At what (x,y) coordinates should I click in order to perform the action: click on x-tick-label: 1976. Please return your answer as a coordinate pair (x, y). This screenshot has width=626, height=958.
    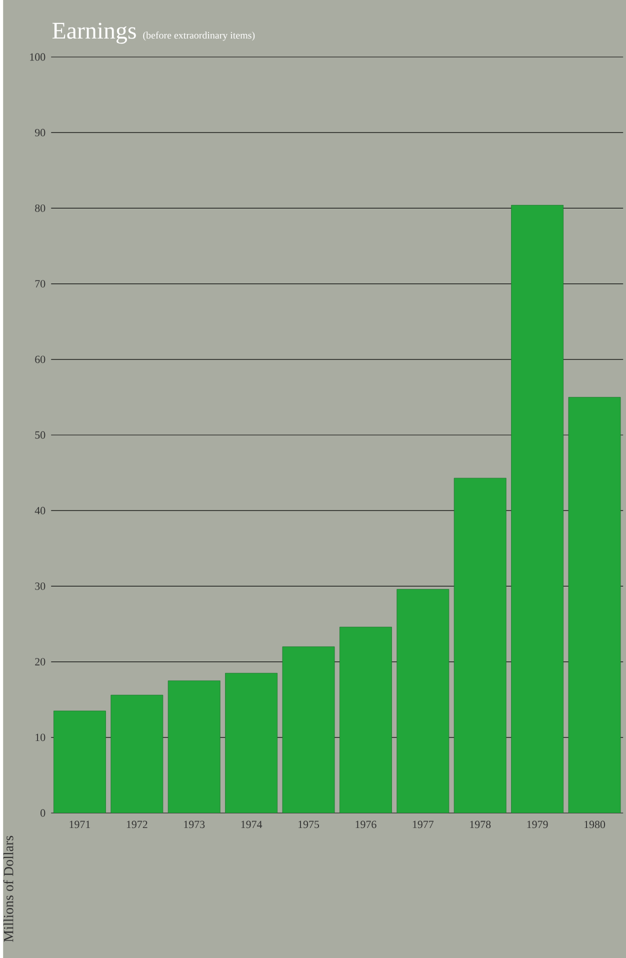
    Looking at the image, I should click on (366, 824).